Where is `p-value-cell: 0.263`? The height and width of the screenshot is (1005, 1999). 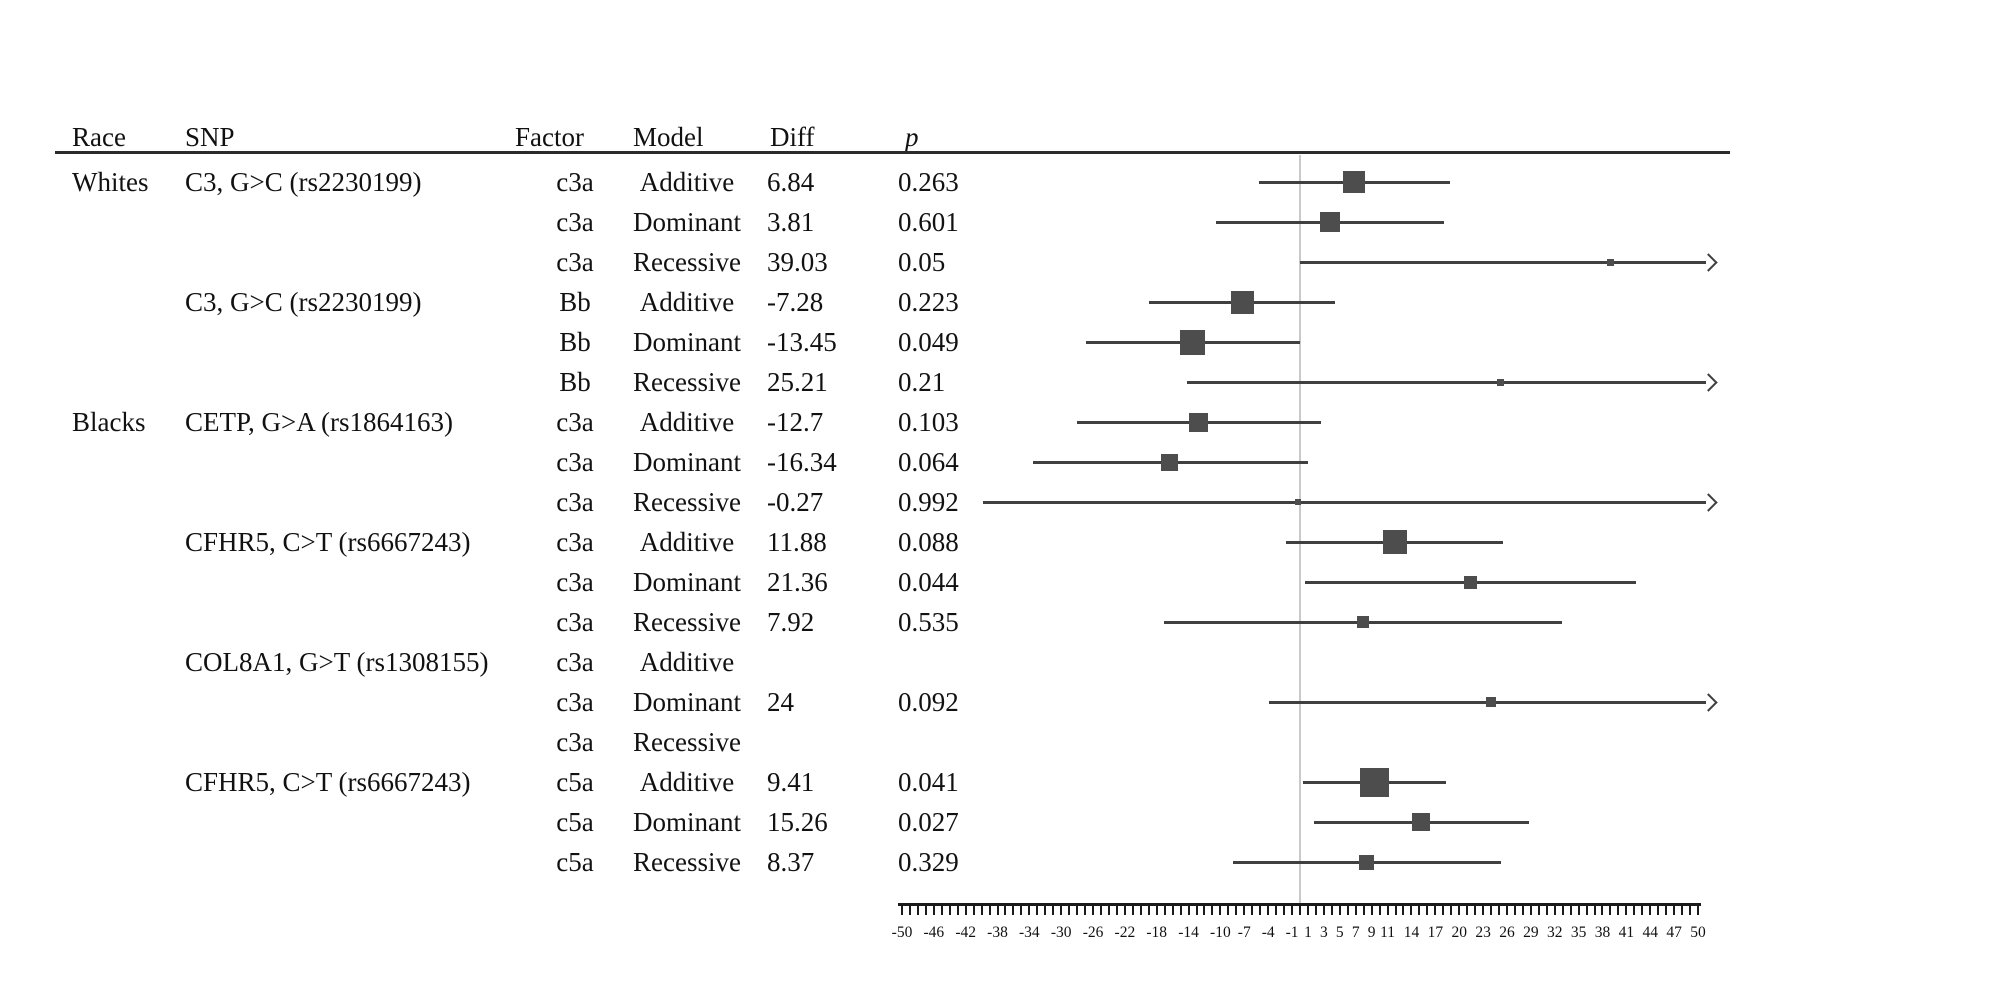 p-value-cell: 0.263 is located at coordinates (928, 182).